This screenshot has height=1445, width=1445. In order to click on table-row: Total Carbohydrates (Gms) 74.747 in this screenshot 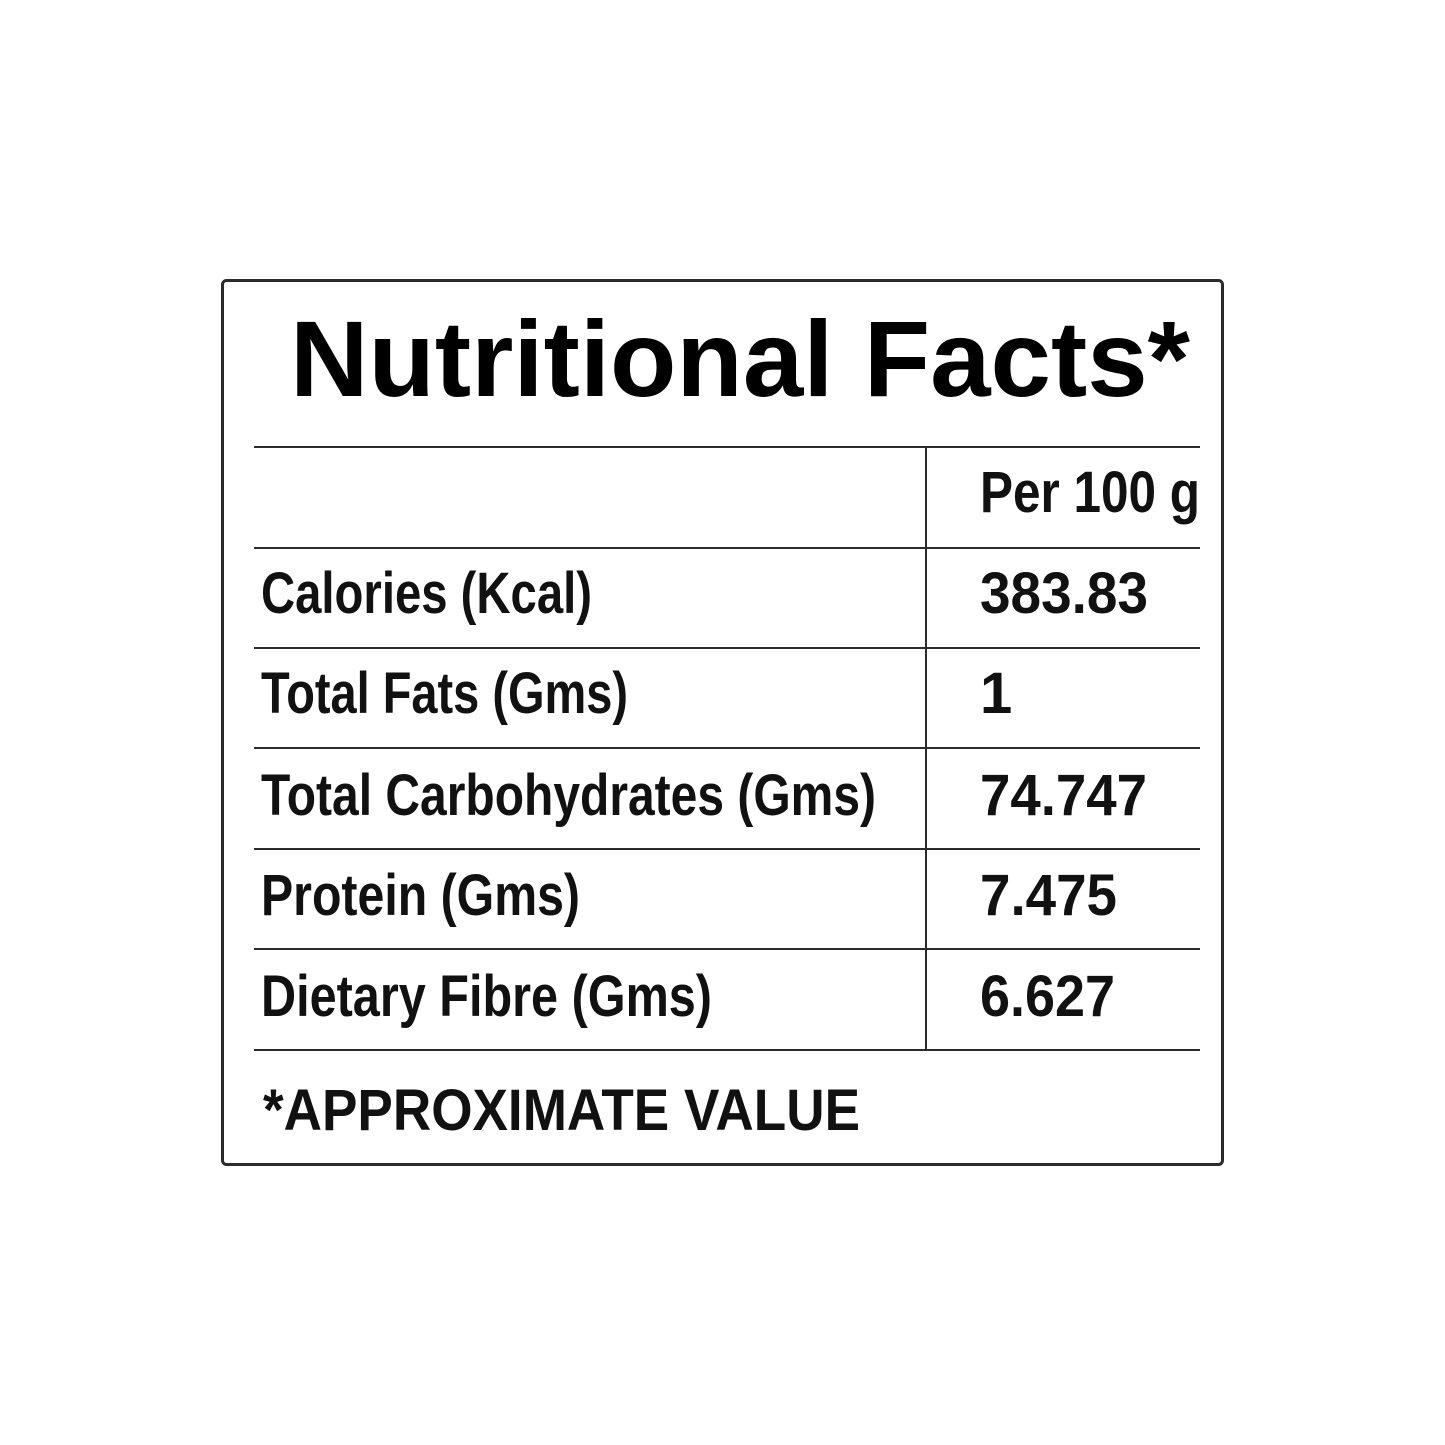, I will do `click(704, 795)`.